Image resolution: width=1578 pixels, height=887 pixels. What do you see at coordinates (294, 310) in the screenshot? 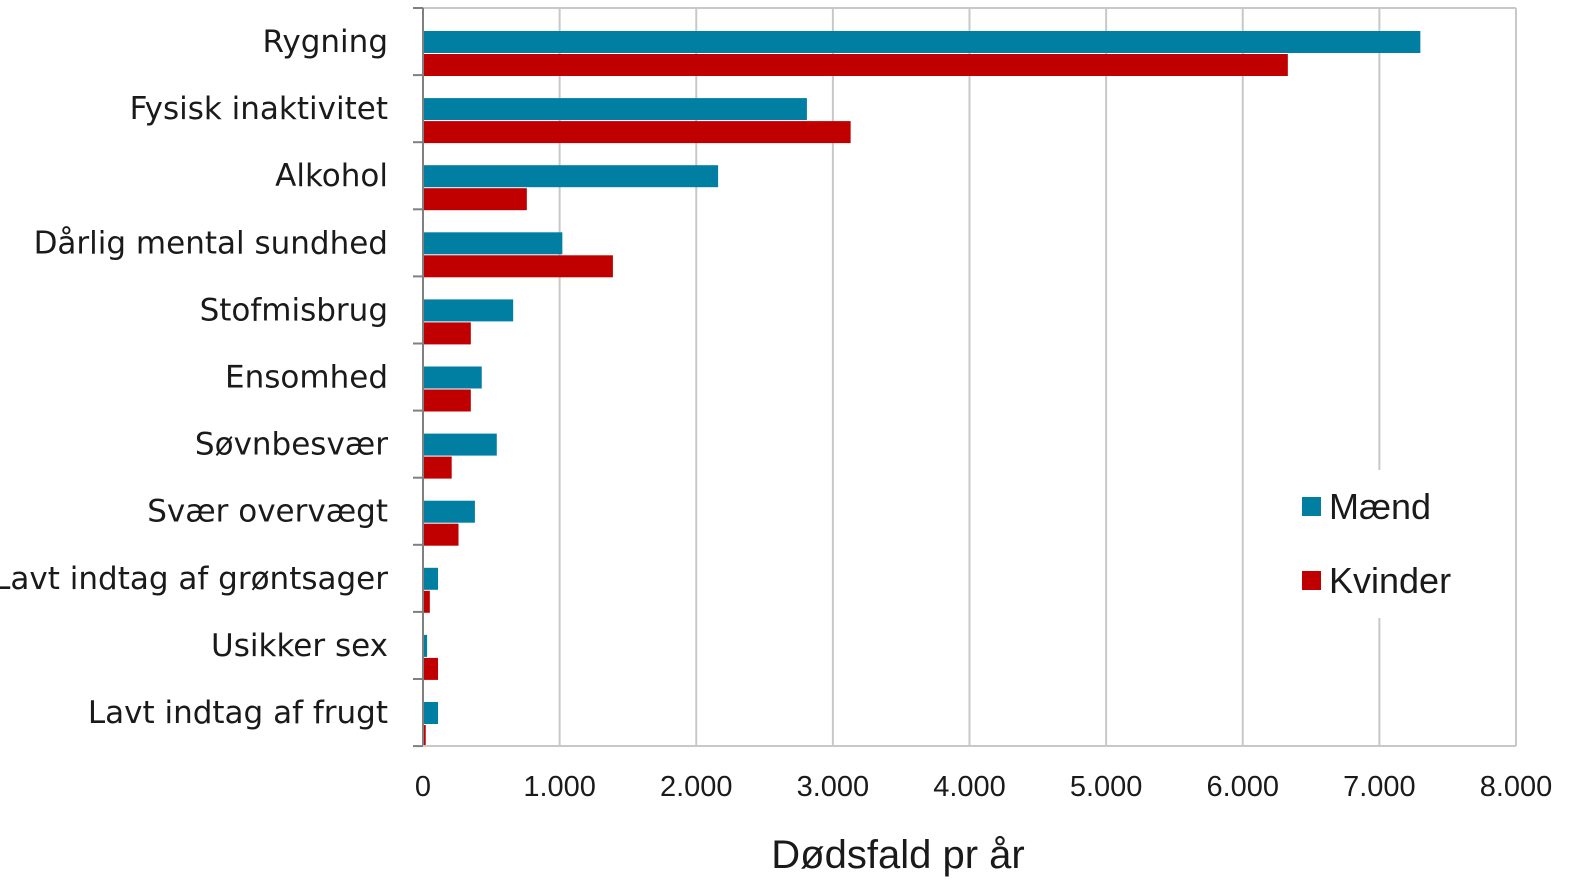
I see `category-label-4: Stofmisbrug` at bounding box center [294, 310].